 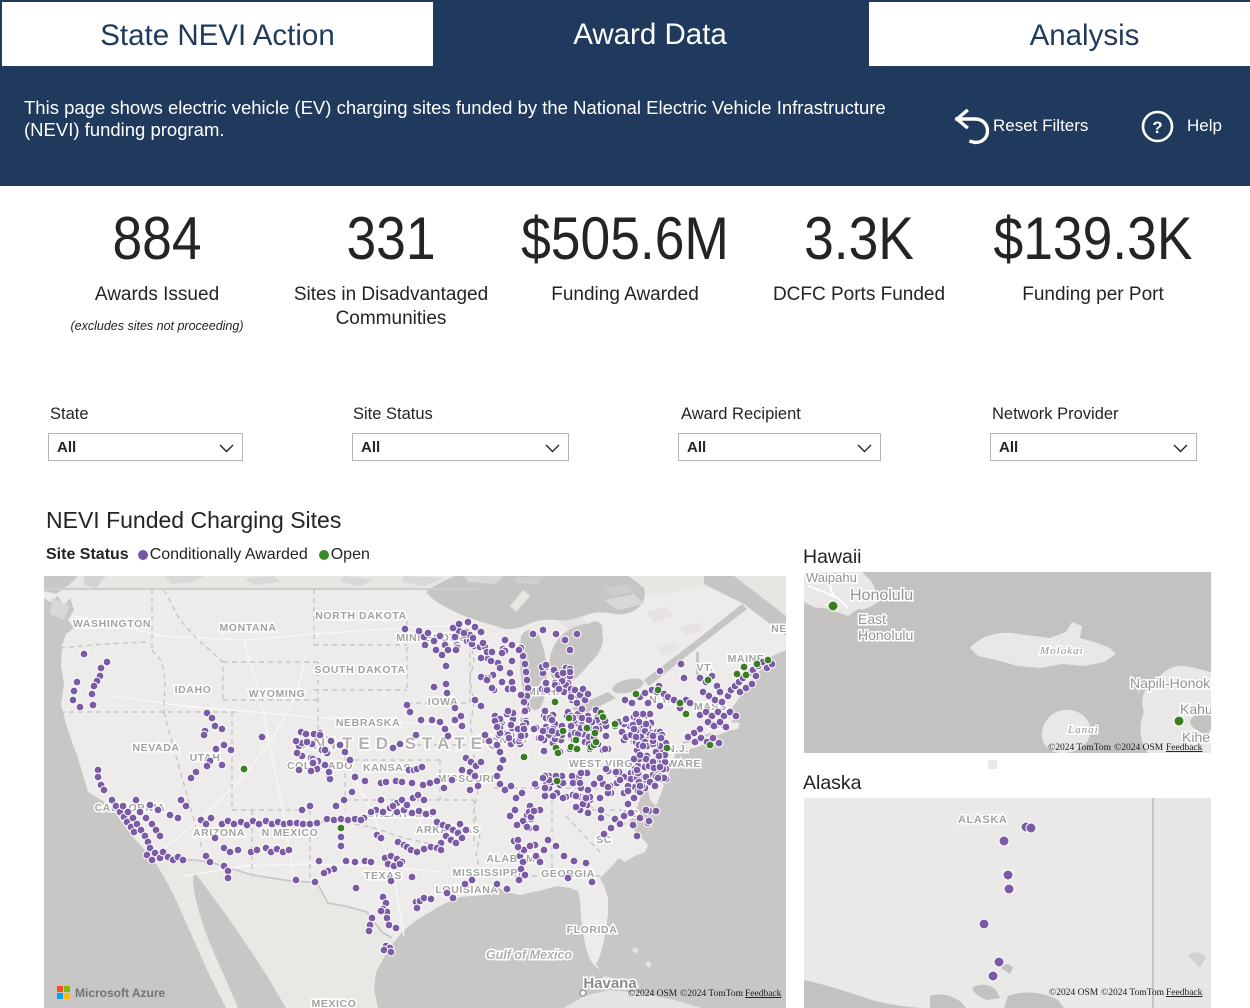 What do you see at coordinates (360, 670) in the screenshot?
I see `svg-text: SOUTH DAKOTA` at bounding box center [360, 670].